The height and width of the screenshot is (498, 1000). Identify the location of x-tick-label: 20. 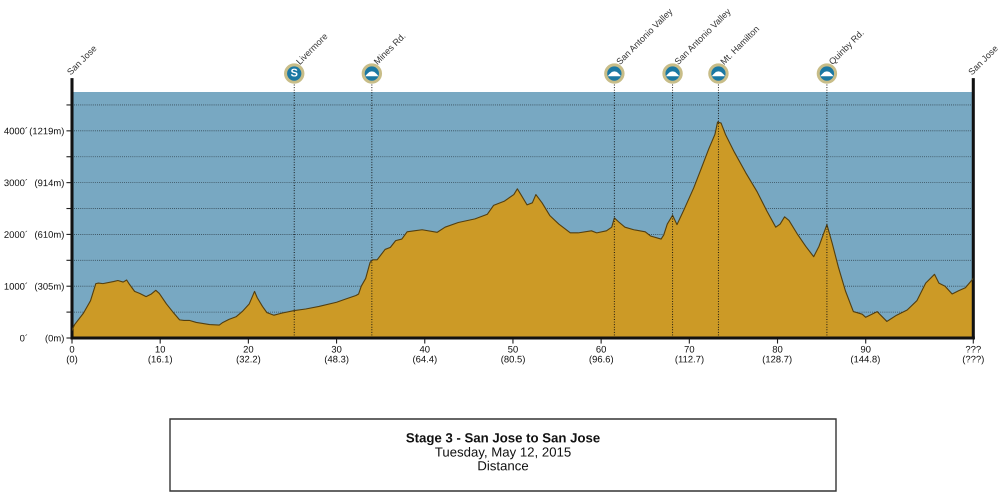
(249, 349).